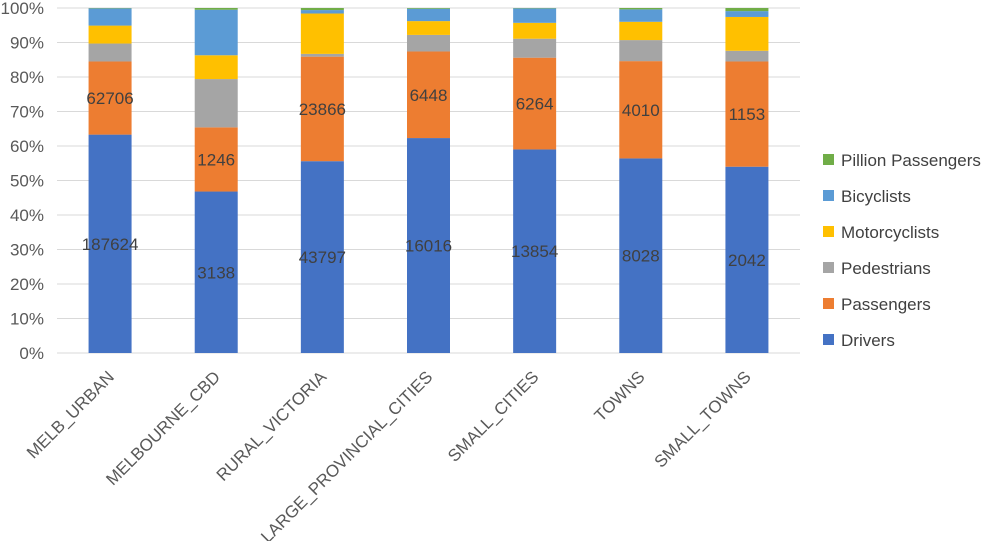 Image resolution: width=989 pixels, height=541 pixels. Describe the element at coordinates (703, 419) in the screenshot. I see `x-tick-label: SMALL_TOWNS` at that location.